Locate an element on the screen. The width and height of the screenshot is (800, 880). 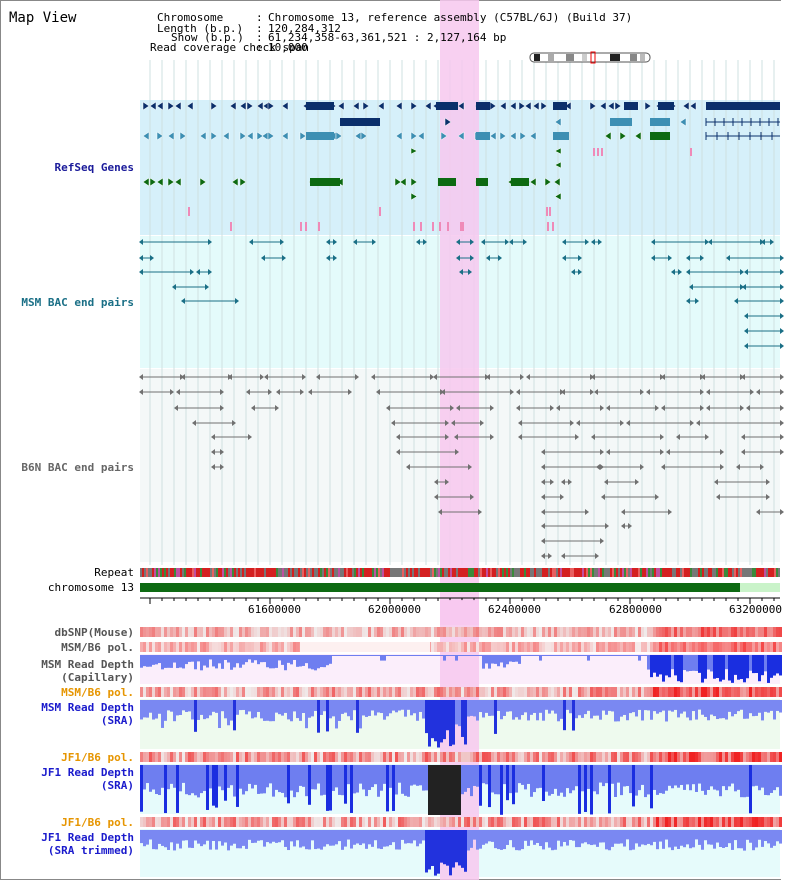
track-label-msm-b6-pol-2: MSM/B6 pol. is located at coordinates (97, 692).